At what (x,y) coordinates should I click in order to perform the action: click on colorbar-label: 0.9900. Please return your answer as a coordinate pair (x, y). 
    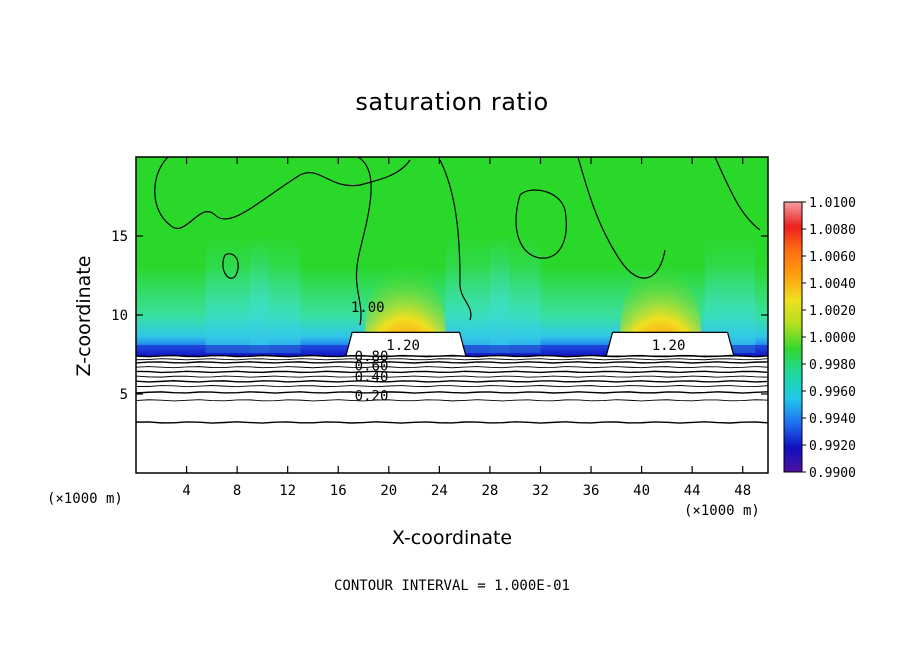
    Looking at the image, I should click on (832, 473).